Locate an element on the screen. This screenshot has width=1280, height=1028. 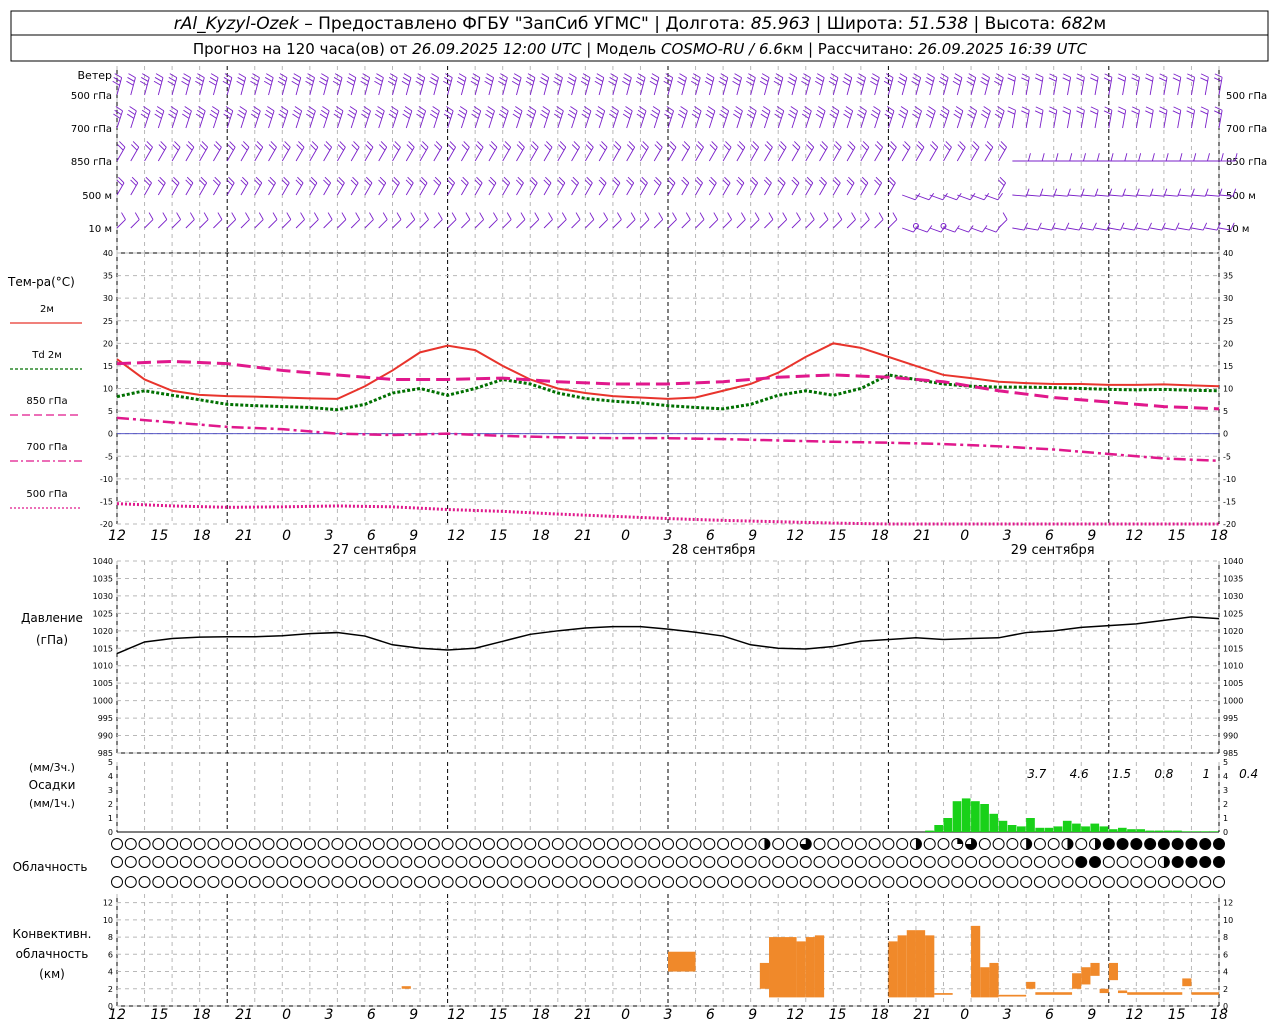
precip-bar is located at coordinates (984, 818).